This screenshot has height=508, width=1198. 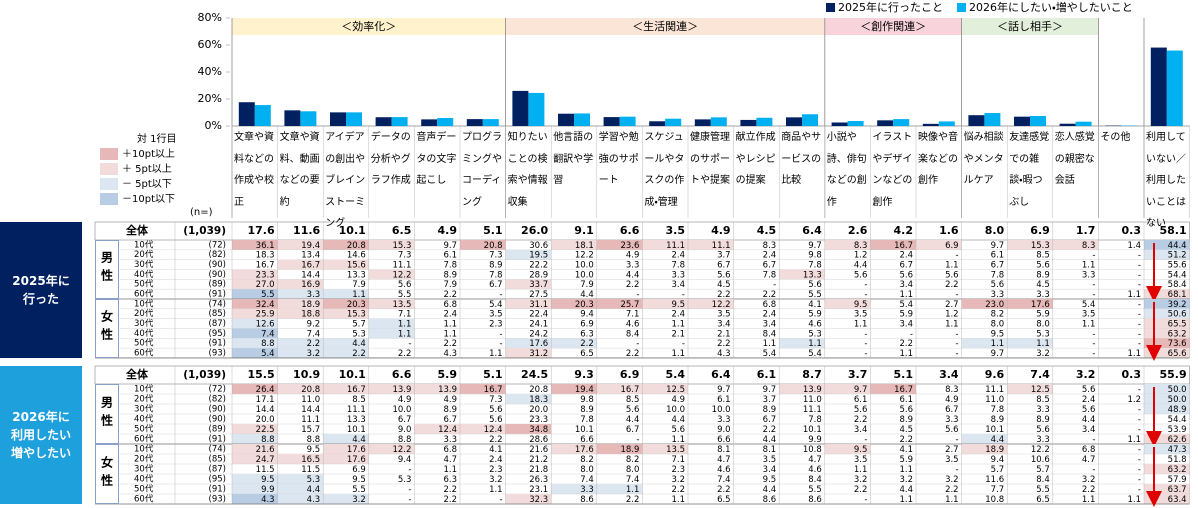 I want to click on column-header: 献立作成やレシピの提案, so click(x=755, y=159).